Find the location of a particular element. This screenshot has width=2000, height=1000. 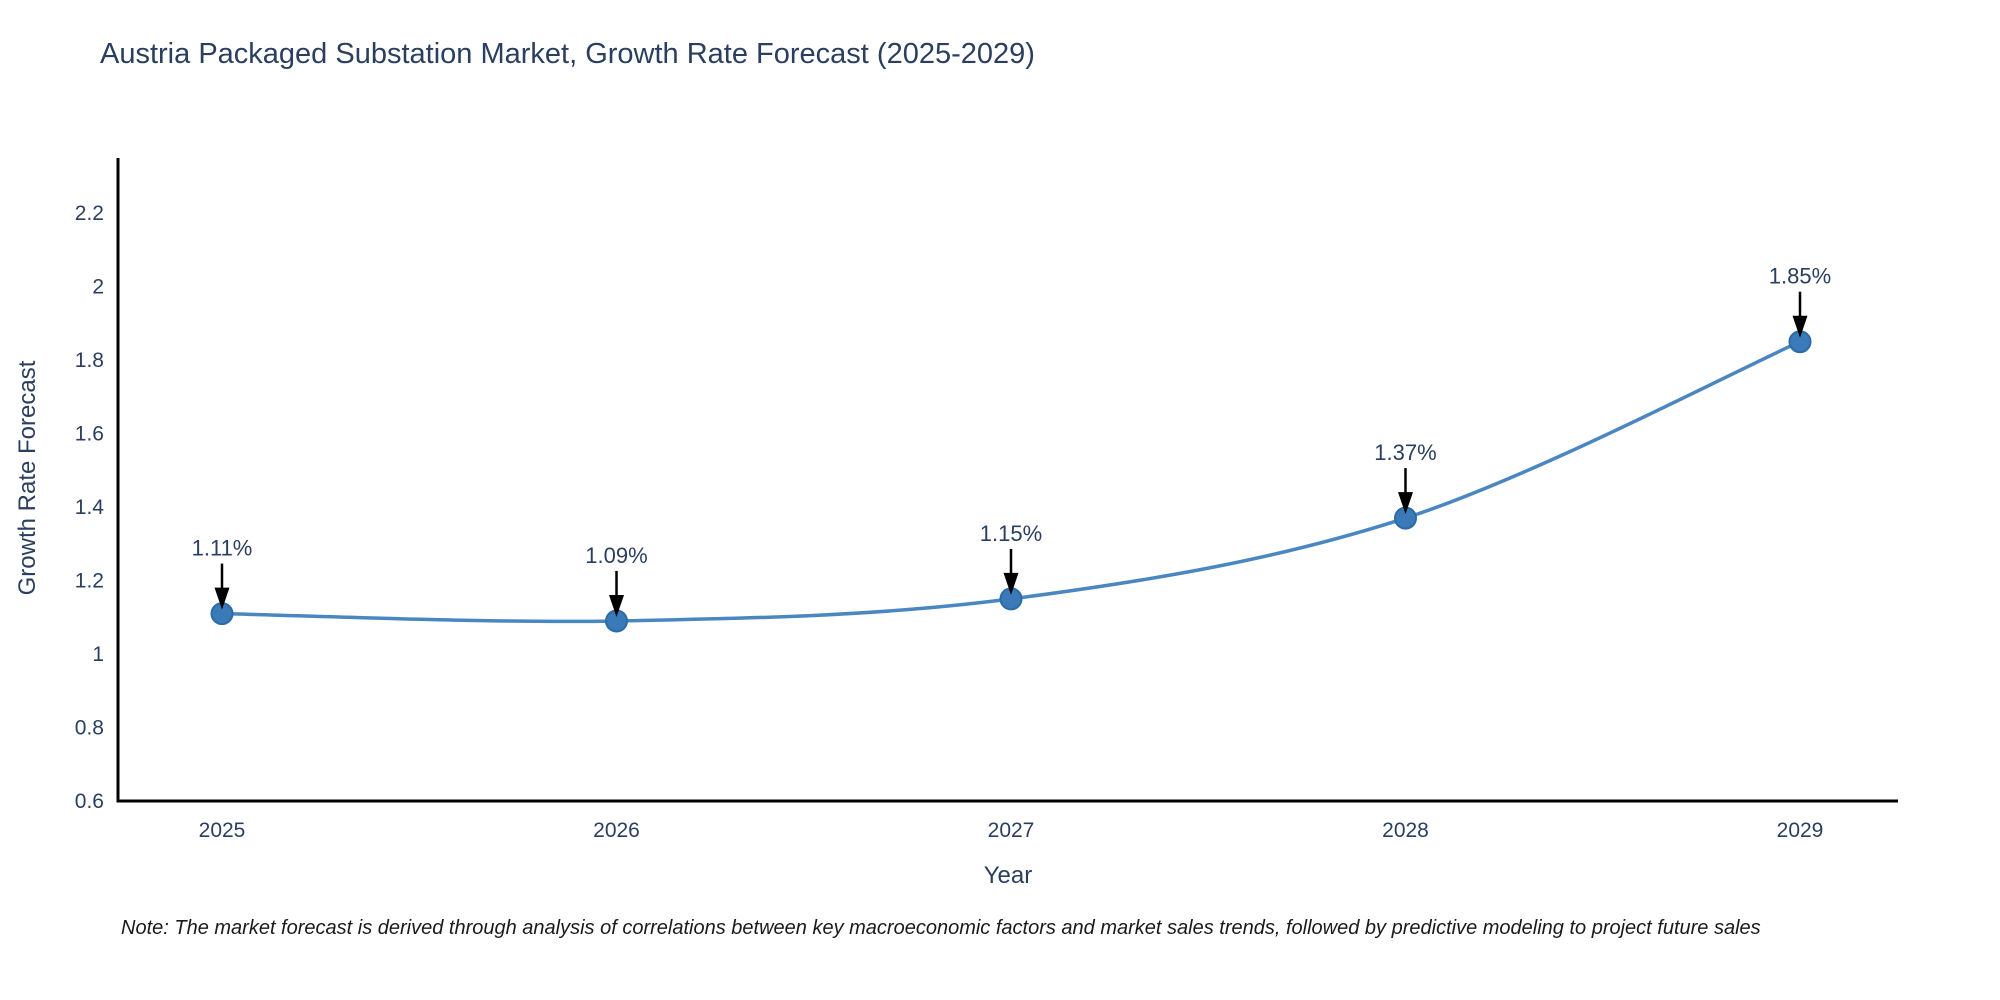

y-tick-label: 2 is located at coordinates (98, 287).